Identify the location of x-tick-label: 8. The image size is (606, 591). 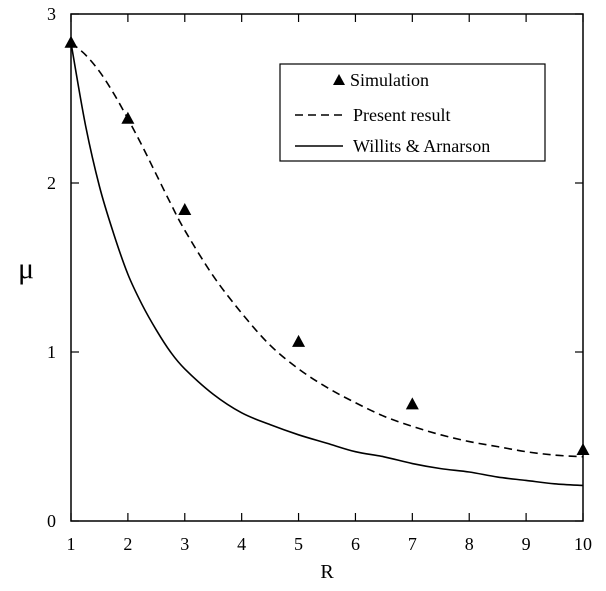
(469, 544).